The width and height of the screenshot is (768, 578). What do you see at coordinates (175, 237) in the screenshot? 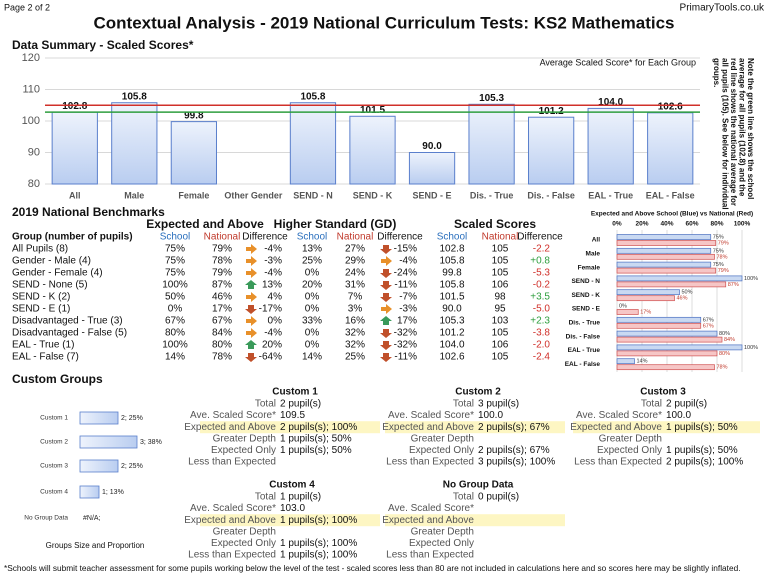
I see `sub-header: School` at bounding box center [175, 237].